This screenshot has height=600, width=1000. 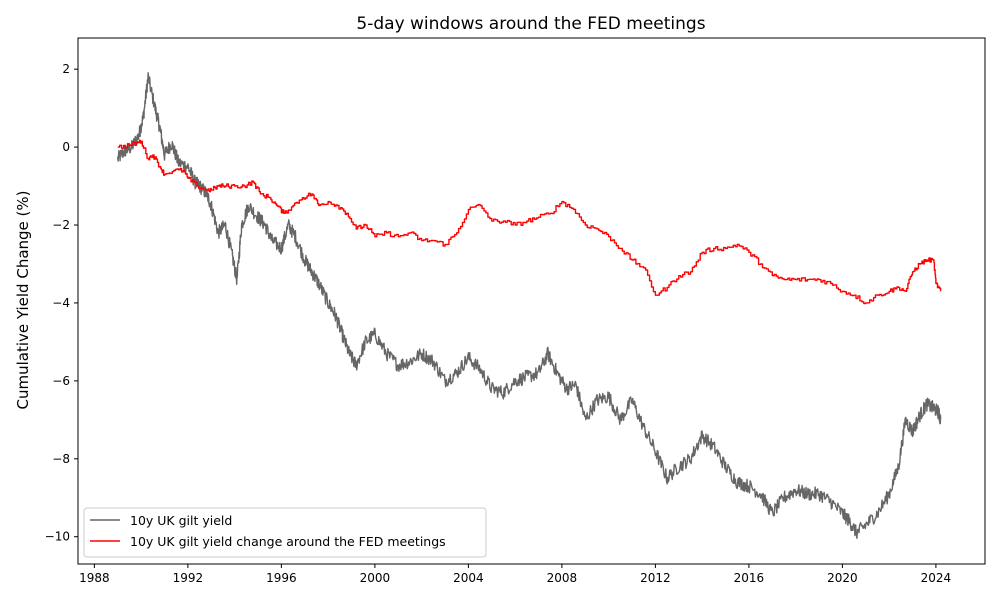 I want to click on x-tick-label: 2004, so click(x=468, y=578).